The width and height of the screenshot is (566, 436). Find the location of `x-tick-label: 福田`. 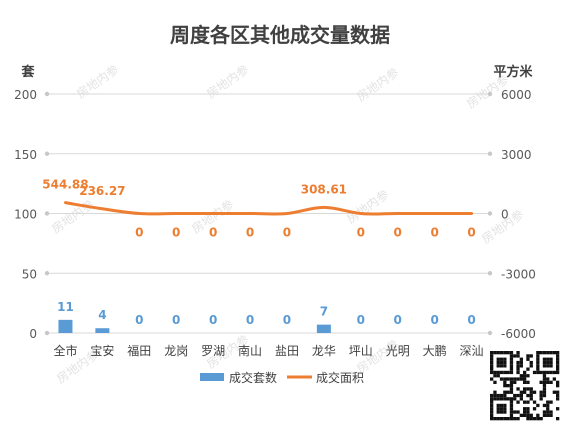

x-tick-label: 福田 is located at coordinates (139, 350).